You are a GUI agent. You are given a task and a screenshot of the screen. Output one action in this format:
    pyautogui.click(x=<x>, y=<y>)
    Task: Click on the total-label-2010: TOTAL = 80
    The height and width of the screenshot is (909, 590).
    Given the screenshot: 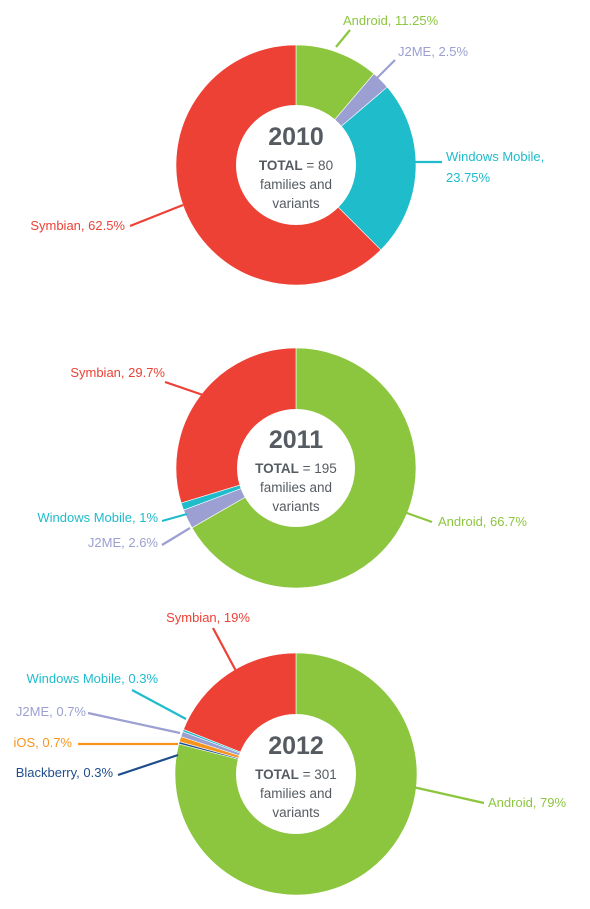 What is the action you would take?
    pyautogui.click(x=296, y=165)
    